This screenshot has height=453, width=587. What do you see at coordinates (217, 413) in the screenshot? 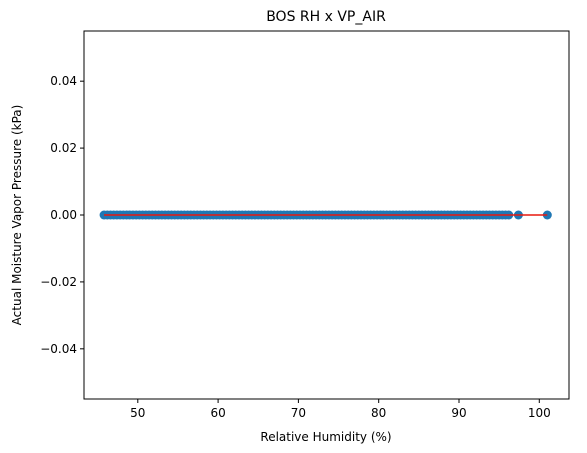
I see `x-tick-label: 60` at bounding box center [217, 413].